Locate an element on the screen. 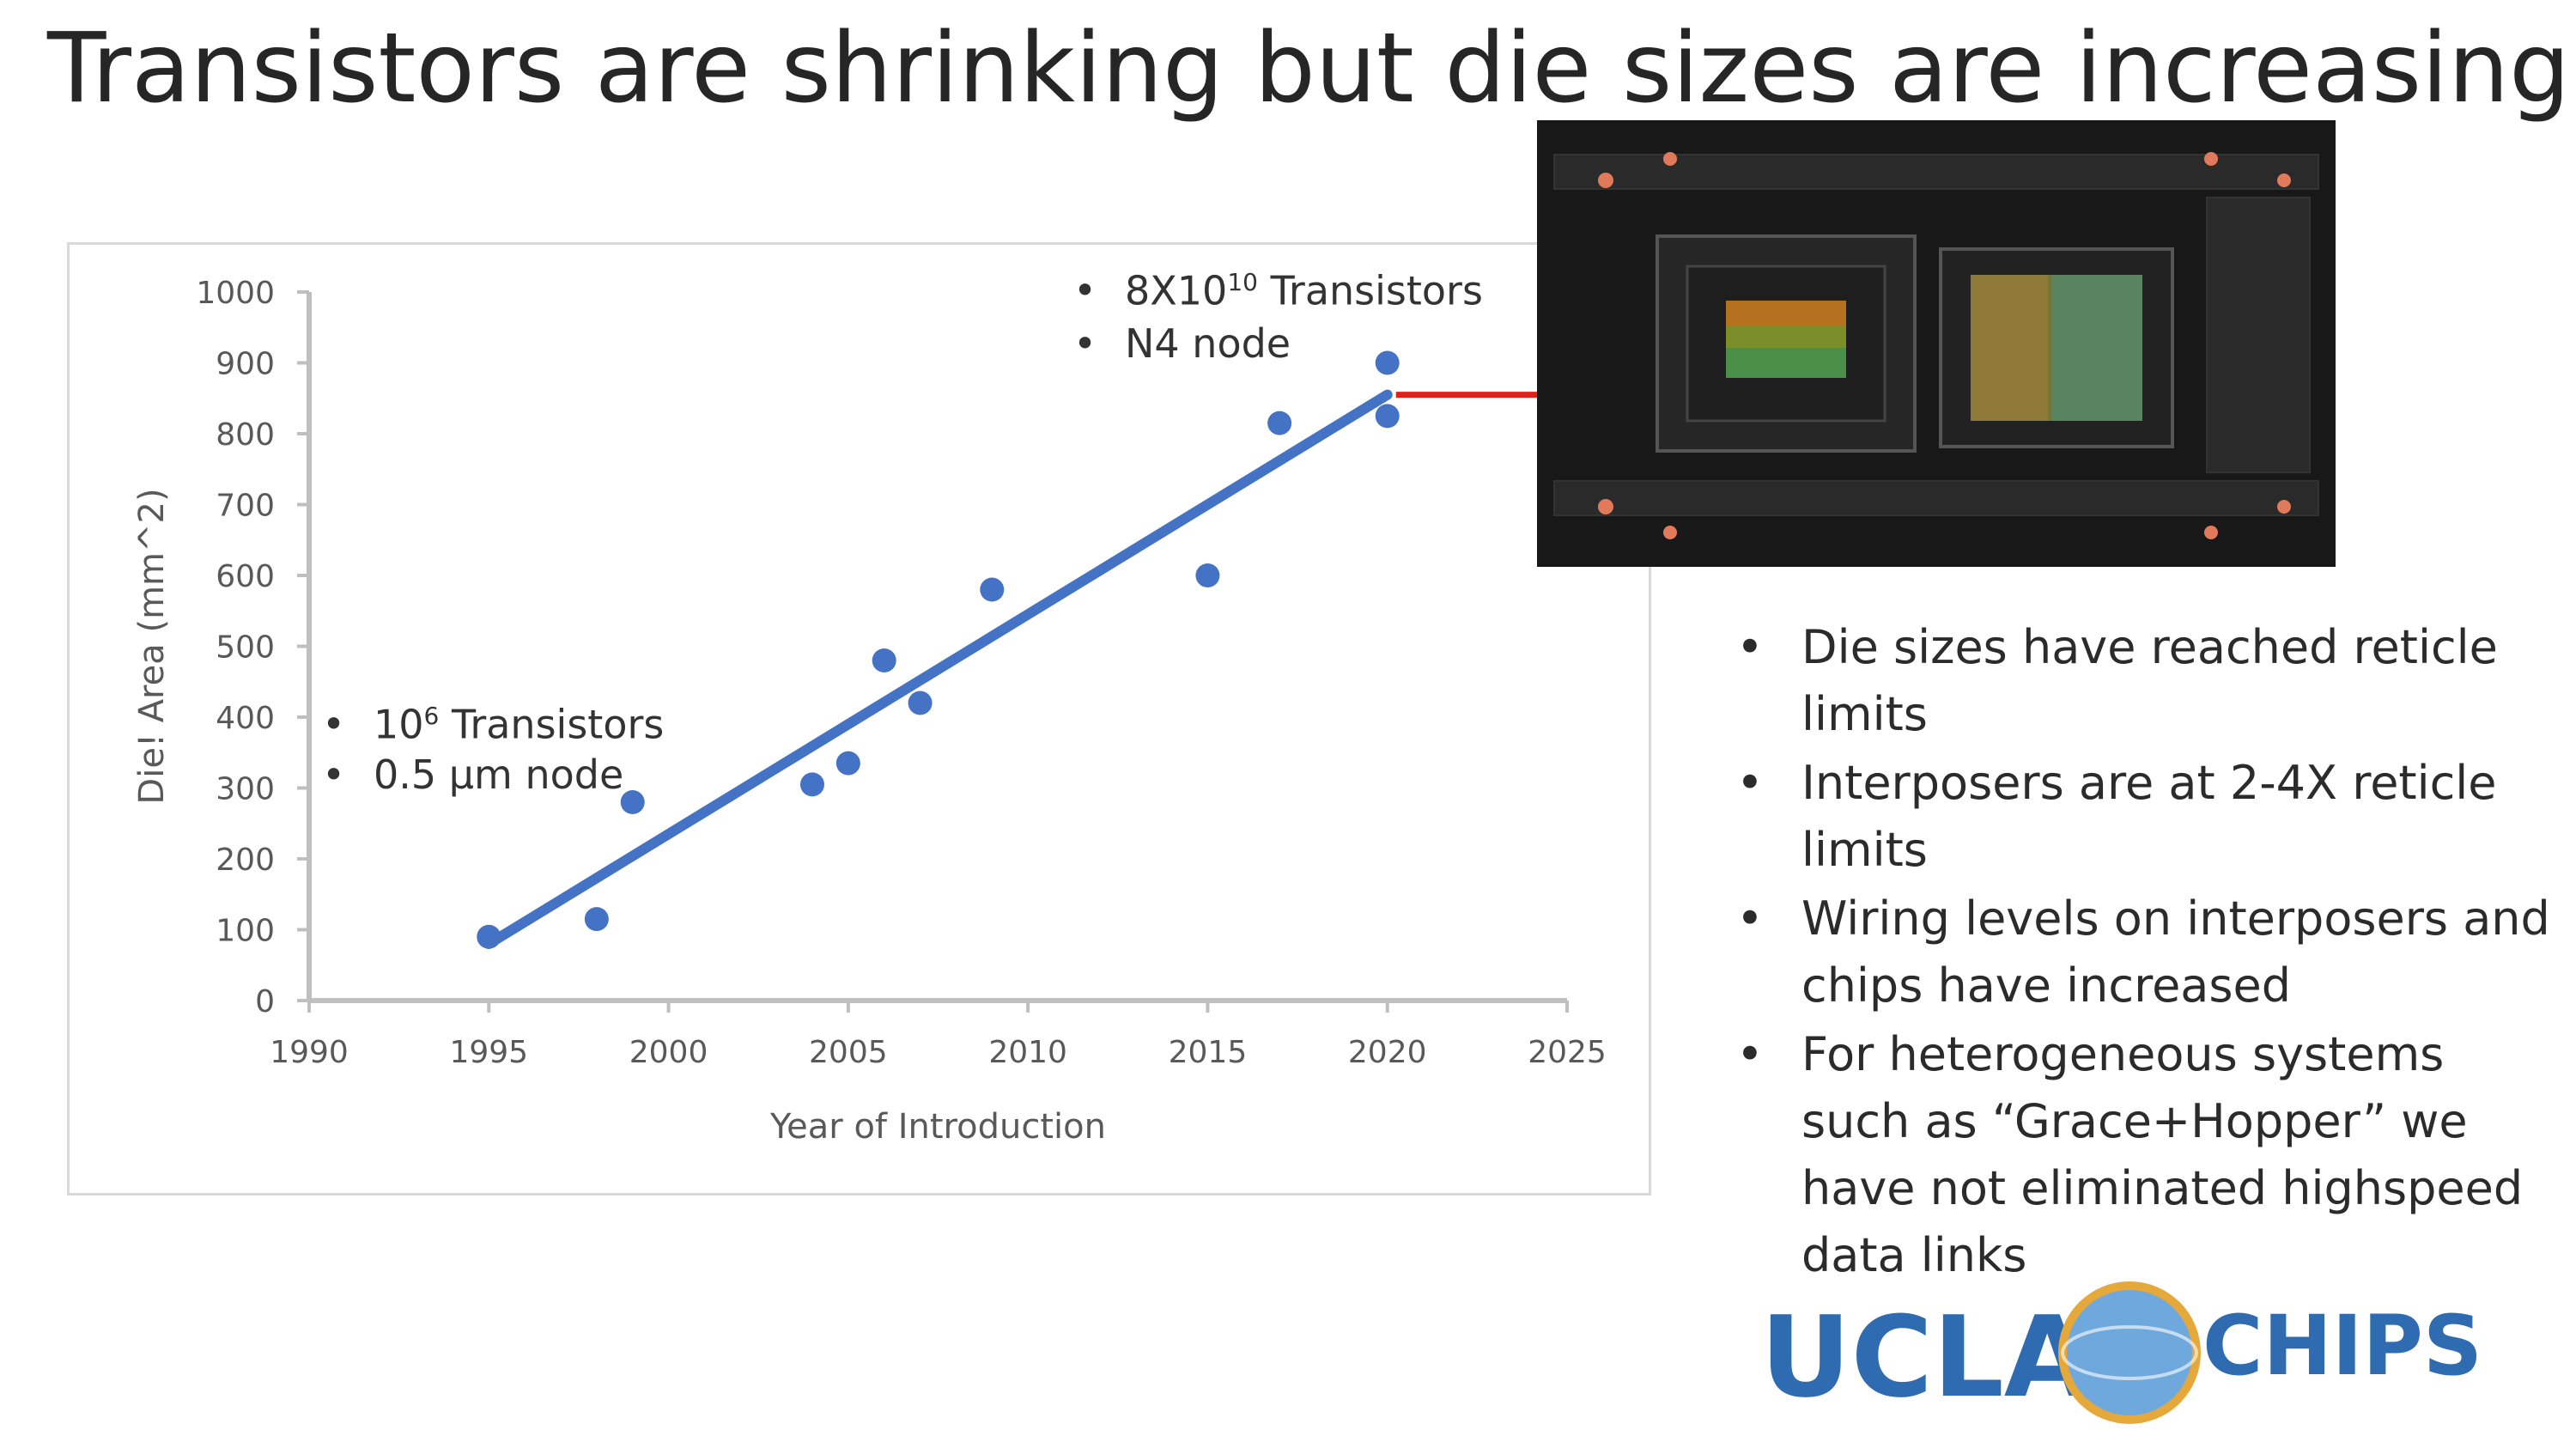 This screenshot has height=1430, width=2576. x-tick-label: 2000 is located at coordinates (669, 1052).